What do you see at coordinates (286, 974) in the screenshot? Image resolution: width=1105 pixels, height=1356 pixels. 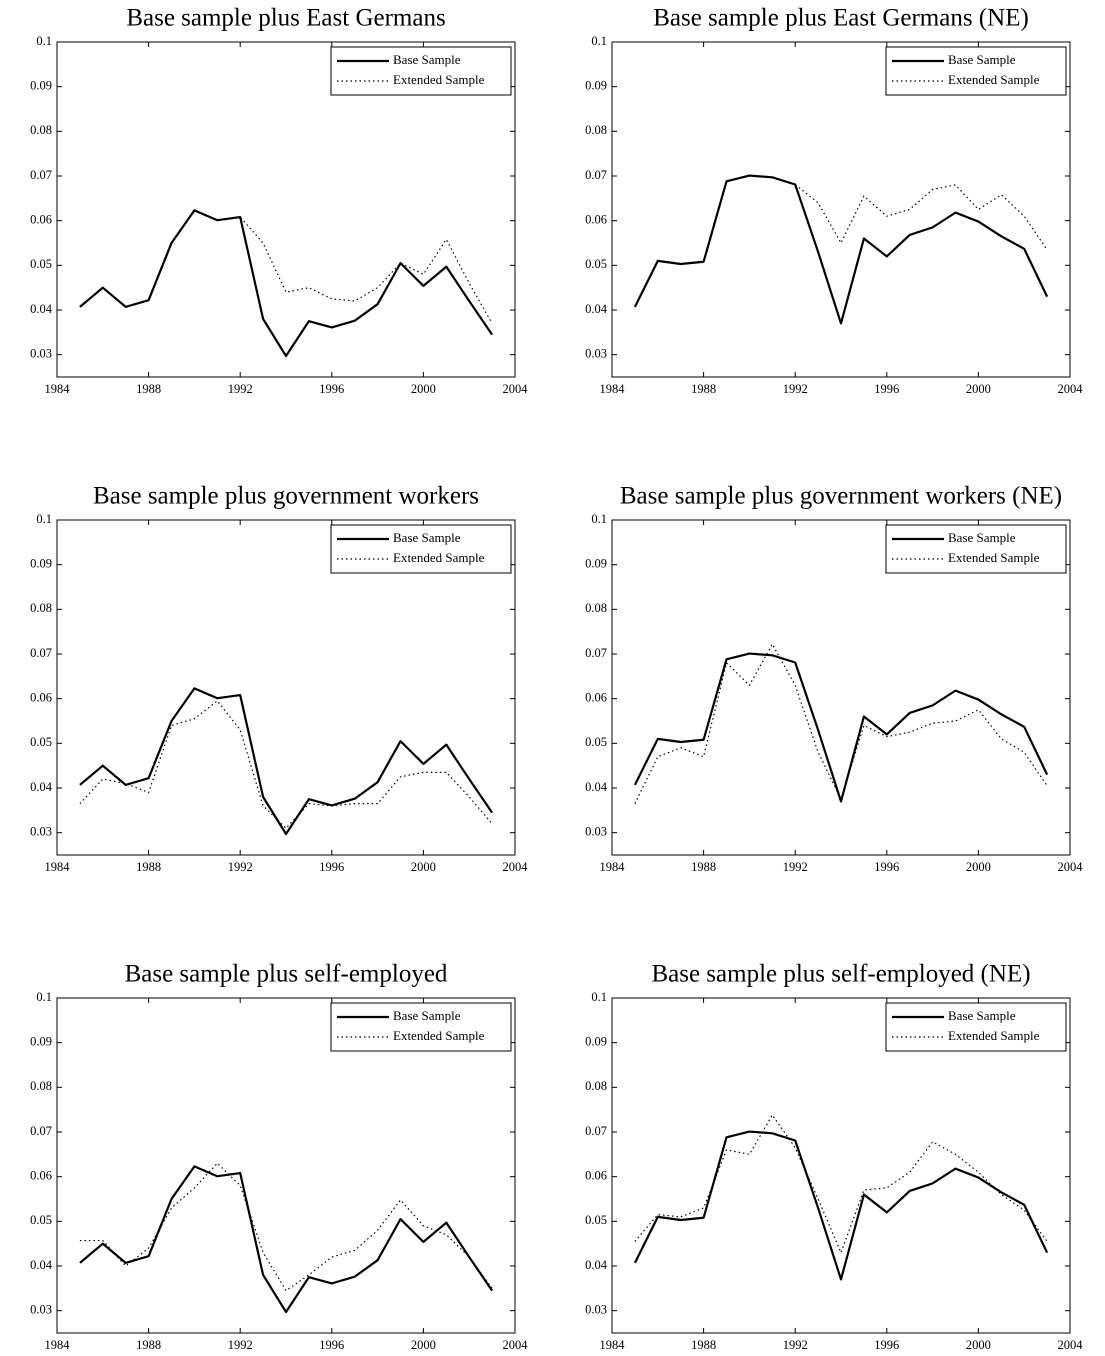 I see `chart-title: Base sample plus self-employed` at bounding box center [286, 974].